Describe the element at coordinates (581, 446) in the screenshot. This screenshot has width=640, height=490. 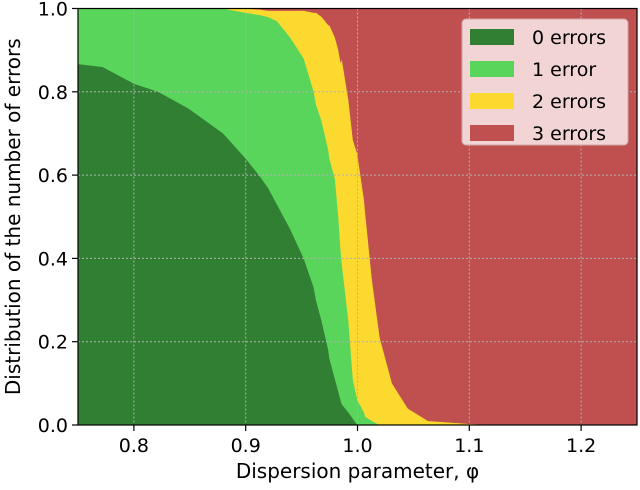
I see `x-tick-label: 1.2` at that location.